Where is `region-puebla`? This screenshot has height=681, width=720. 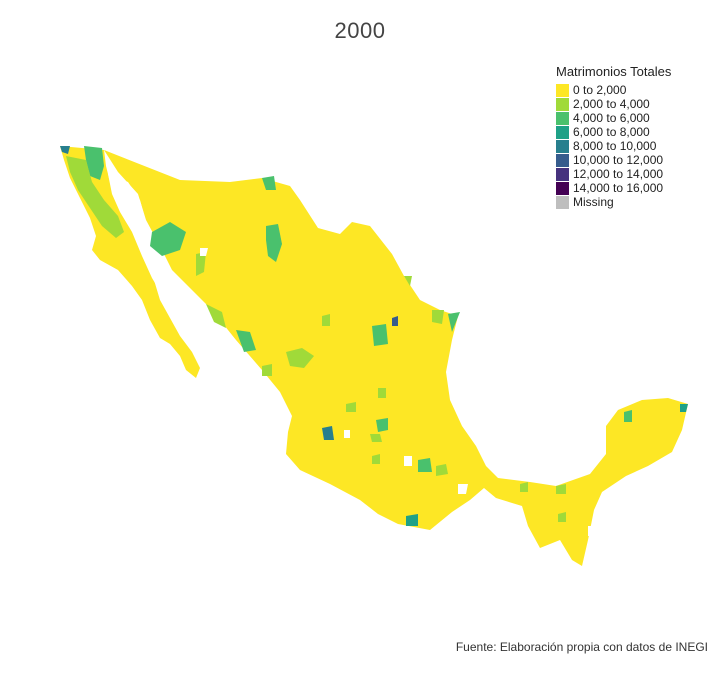 region-puebla is located at coordinates (442, 470).